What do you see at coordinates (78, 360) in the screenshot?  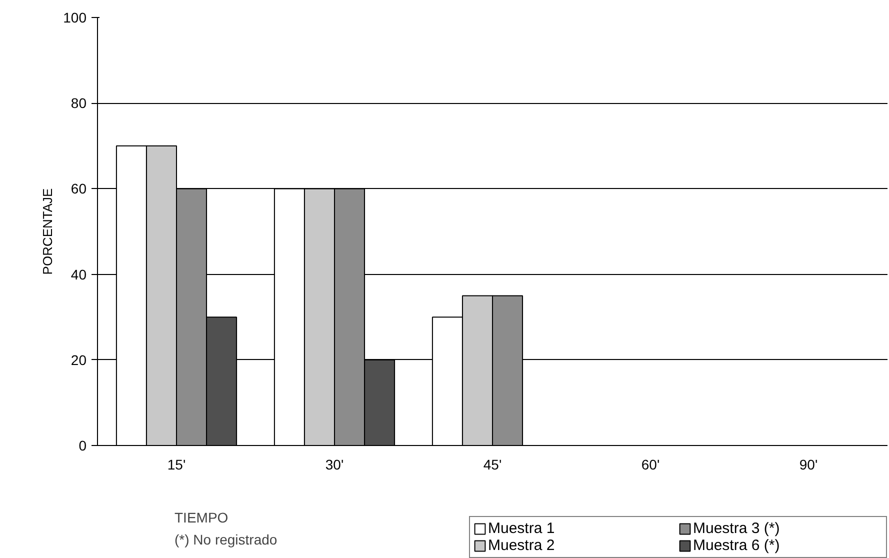 I see `y-tick-label: 20` at bounding box center [78, 360].